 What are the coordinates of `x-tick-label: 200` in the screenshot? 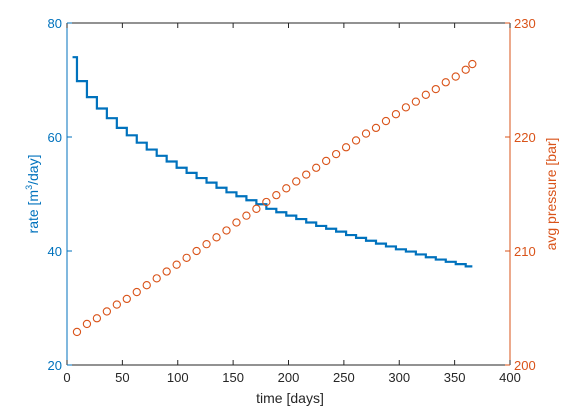 It's located at (289, 377).